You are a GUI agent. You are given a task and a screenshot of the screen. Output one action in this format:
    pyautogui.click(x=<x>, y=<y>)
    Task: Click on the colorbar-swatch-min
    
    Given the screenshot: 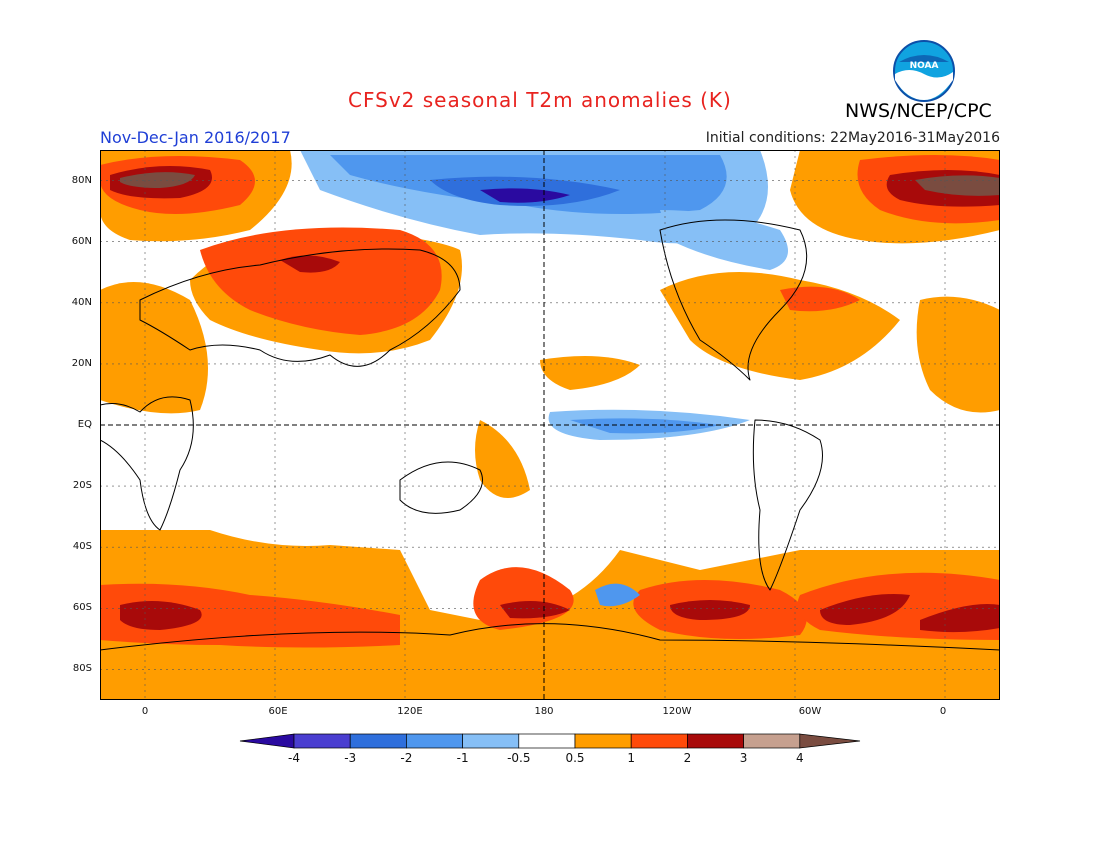 What is the action you would take?
    pyautogui.click(x=267, y=741)
    